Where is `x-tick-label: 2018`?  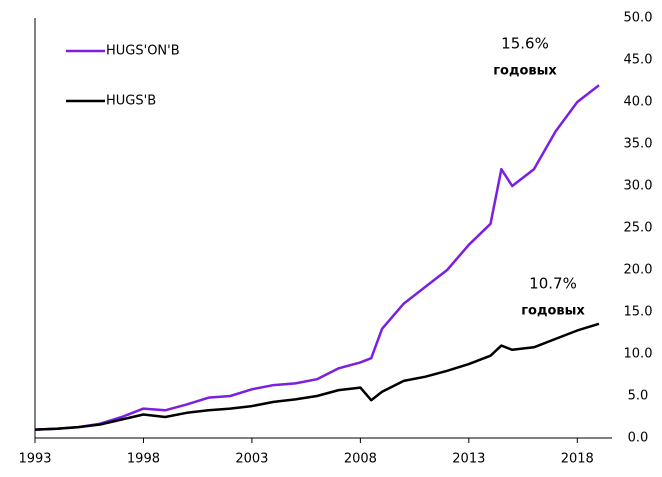 x-tick-label: 2018 is located at coordinates (577, 459).